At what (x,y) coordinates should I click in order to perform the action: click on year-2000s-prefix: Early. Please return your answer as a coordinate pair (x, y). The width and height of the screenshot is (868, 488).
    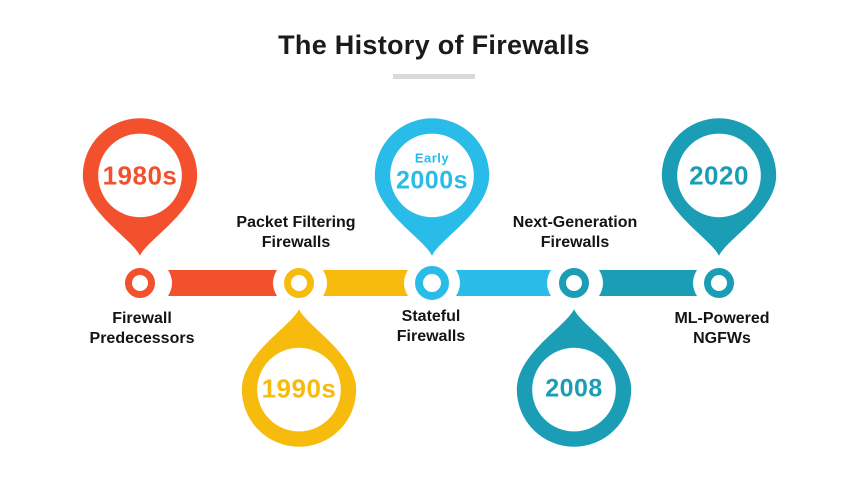
    Looking at the image, I should click on (432, 158).